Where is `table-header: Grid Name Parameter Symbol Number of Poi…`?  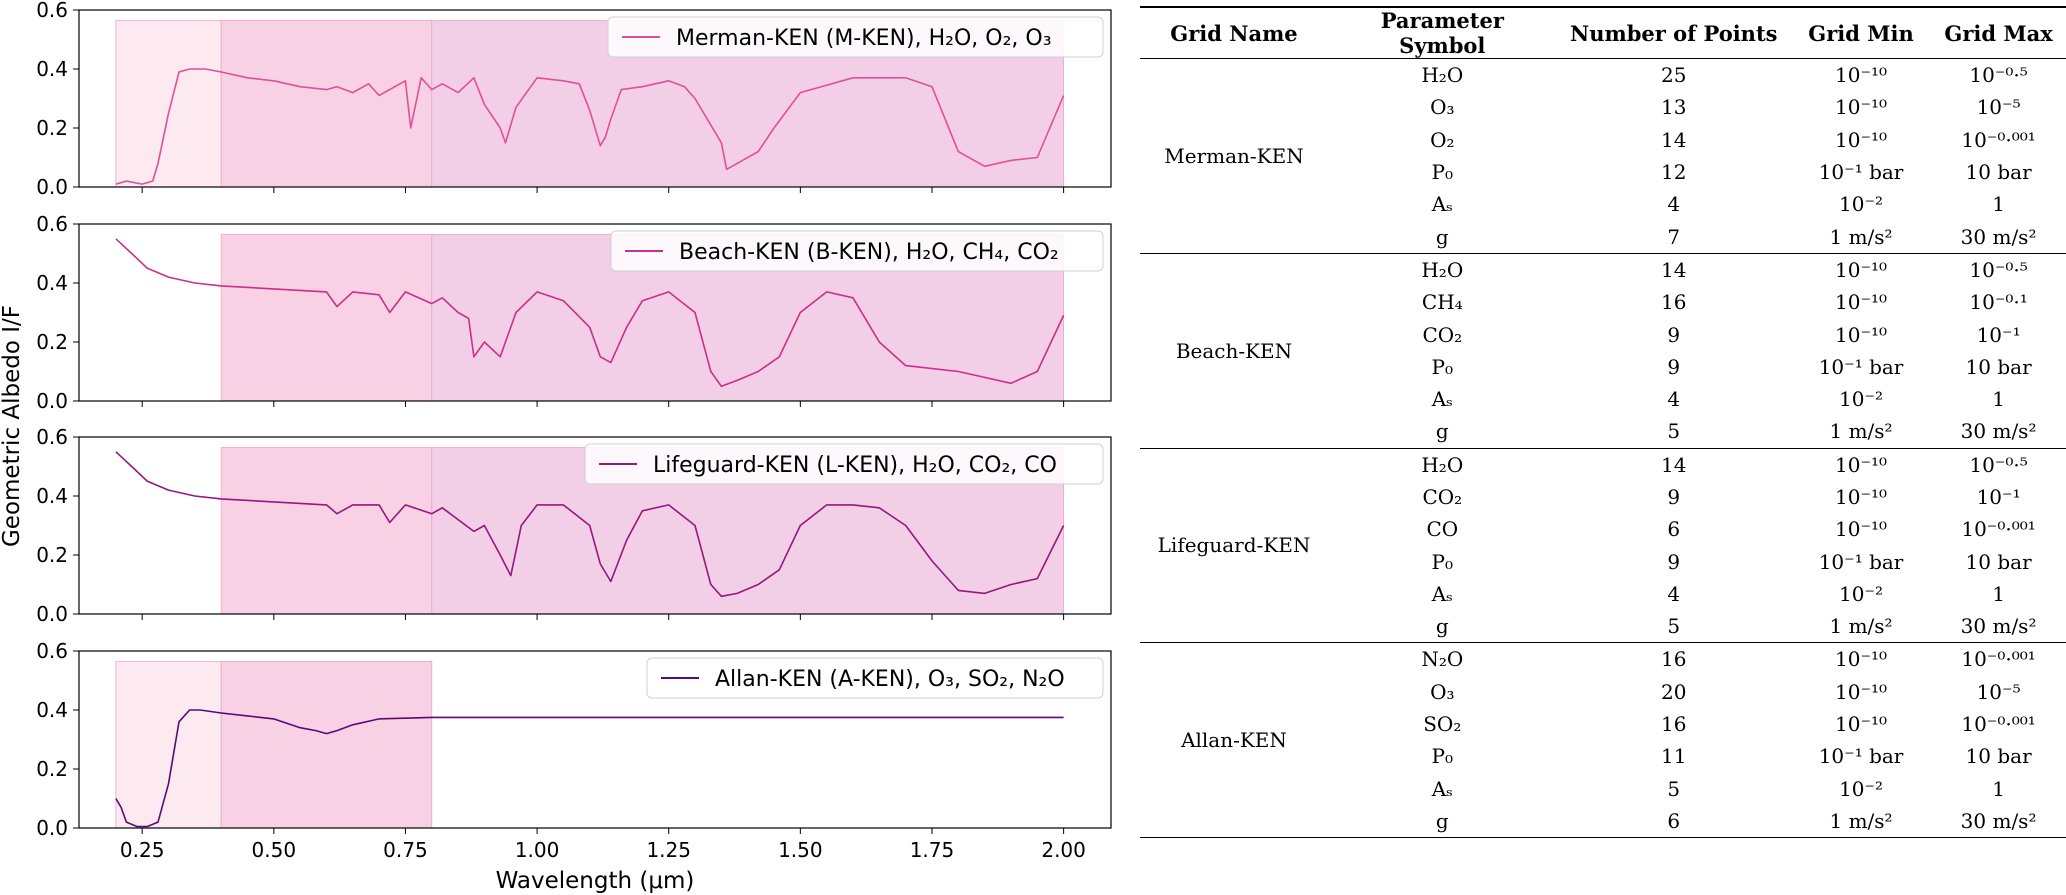 table-header: Grid Name Parameter Symbol Number of Poi… is located at coordinates (1603, 33).